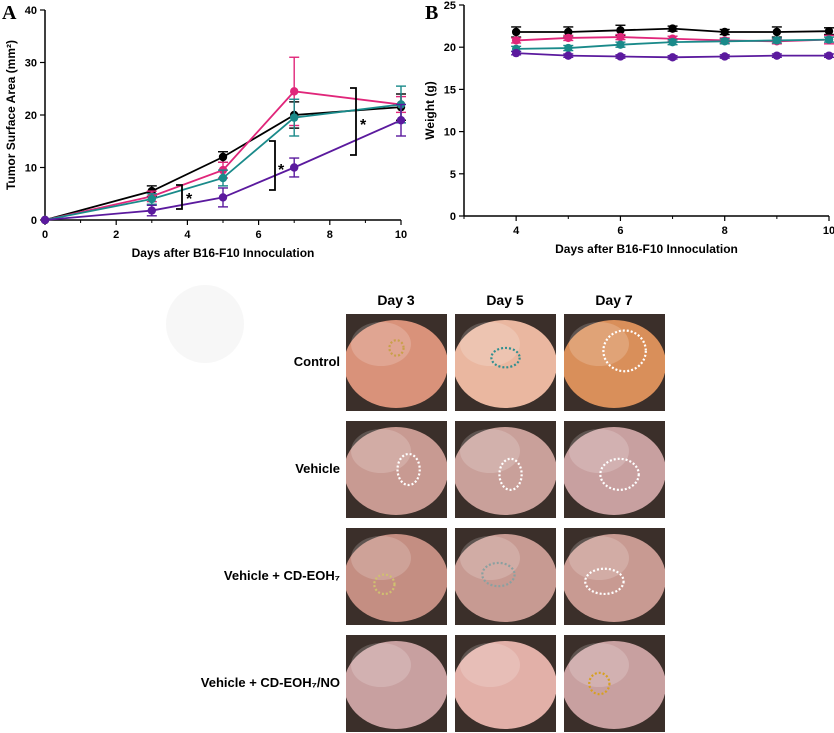 The width and height of the screenshot is (834, 733). I want to click on photo-row-label: Vehicle, so click(317, 468).